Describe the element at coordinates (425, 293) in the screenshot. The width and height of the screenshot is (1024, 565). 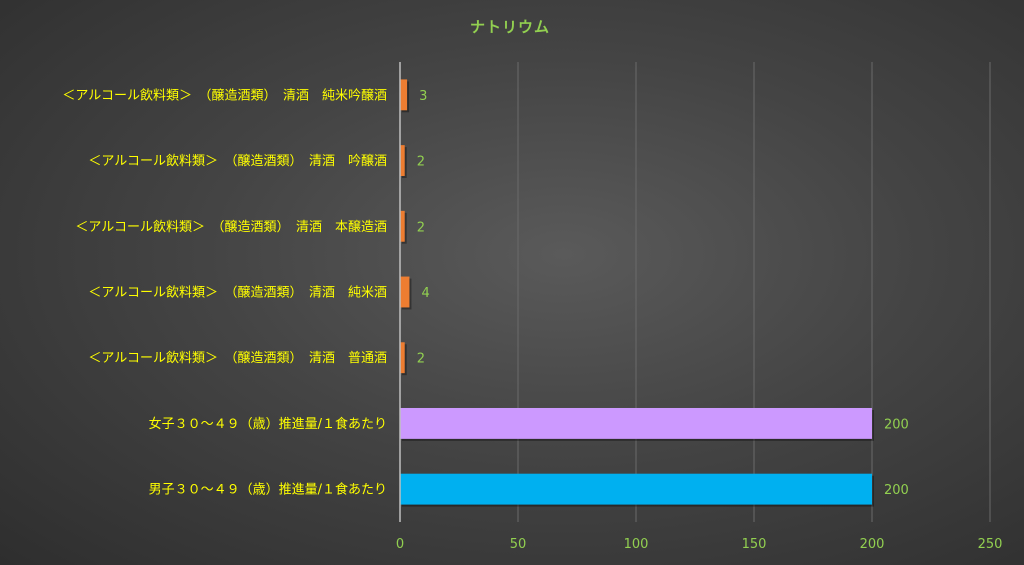
I see `data-label: 4` at that location.